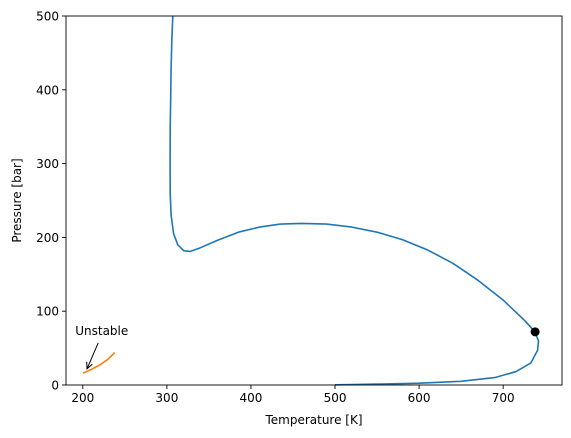 The width and height of the screenshot is (571, 438). Describe the element at coordinates (89, 365) in the screenshot. I see `annotation-arrow-head` at that location.